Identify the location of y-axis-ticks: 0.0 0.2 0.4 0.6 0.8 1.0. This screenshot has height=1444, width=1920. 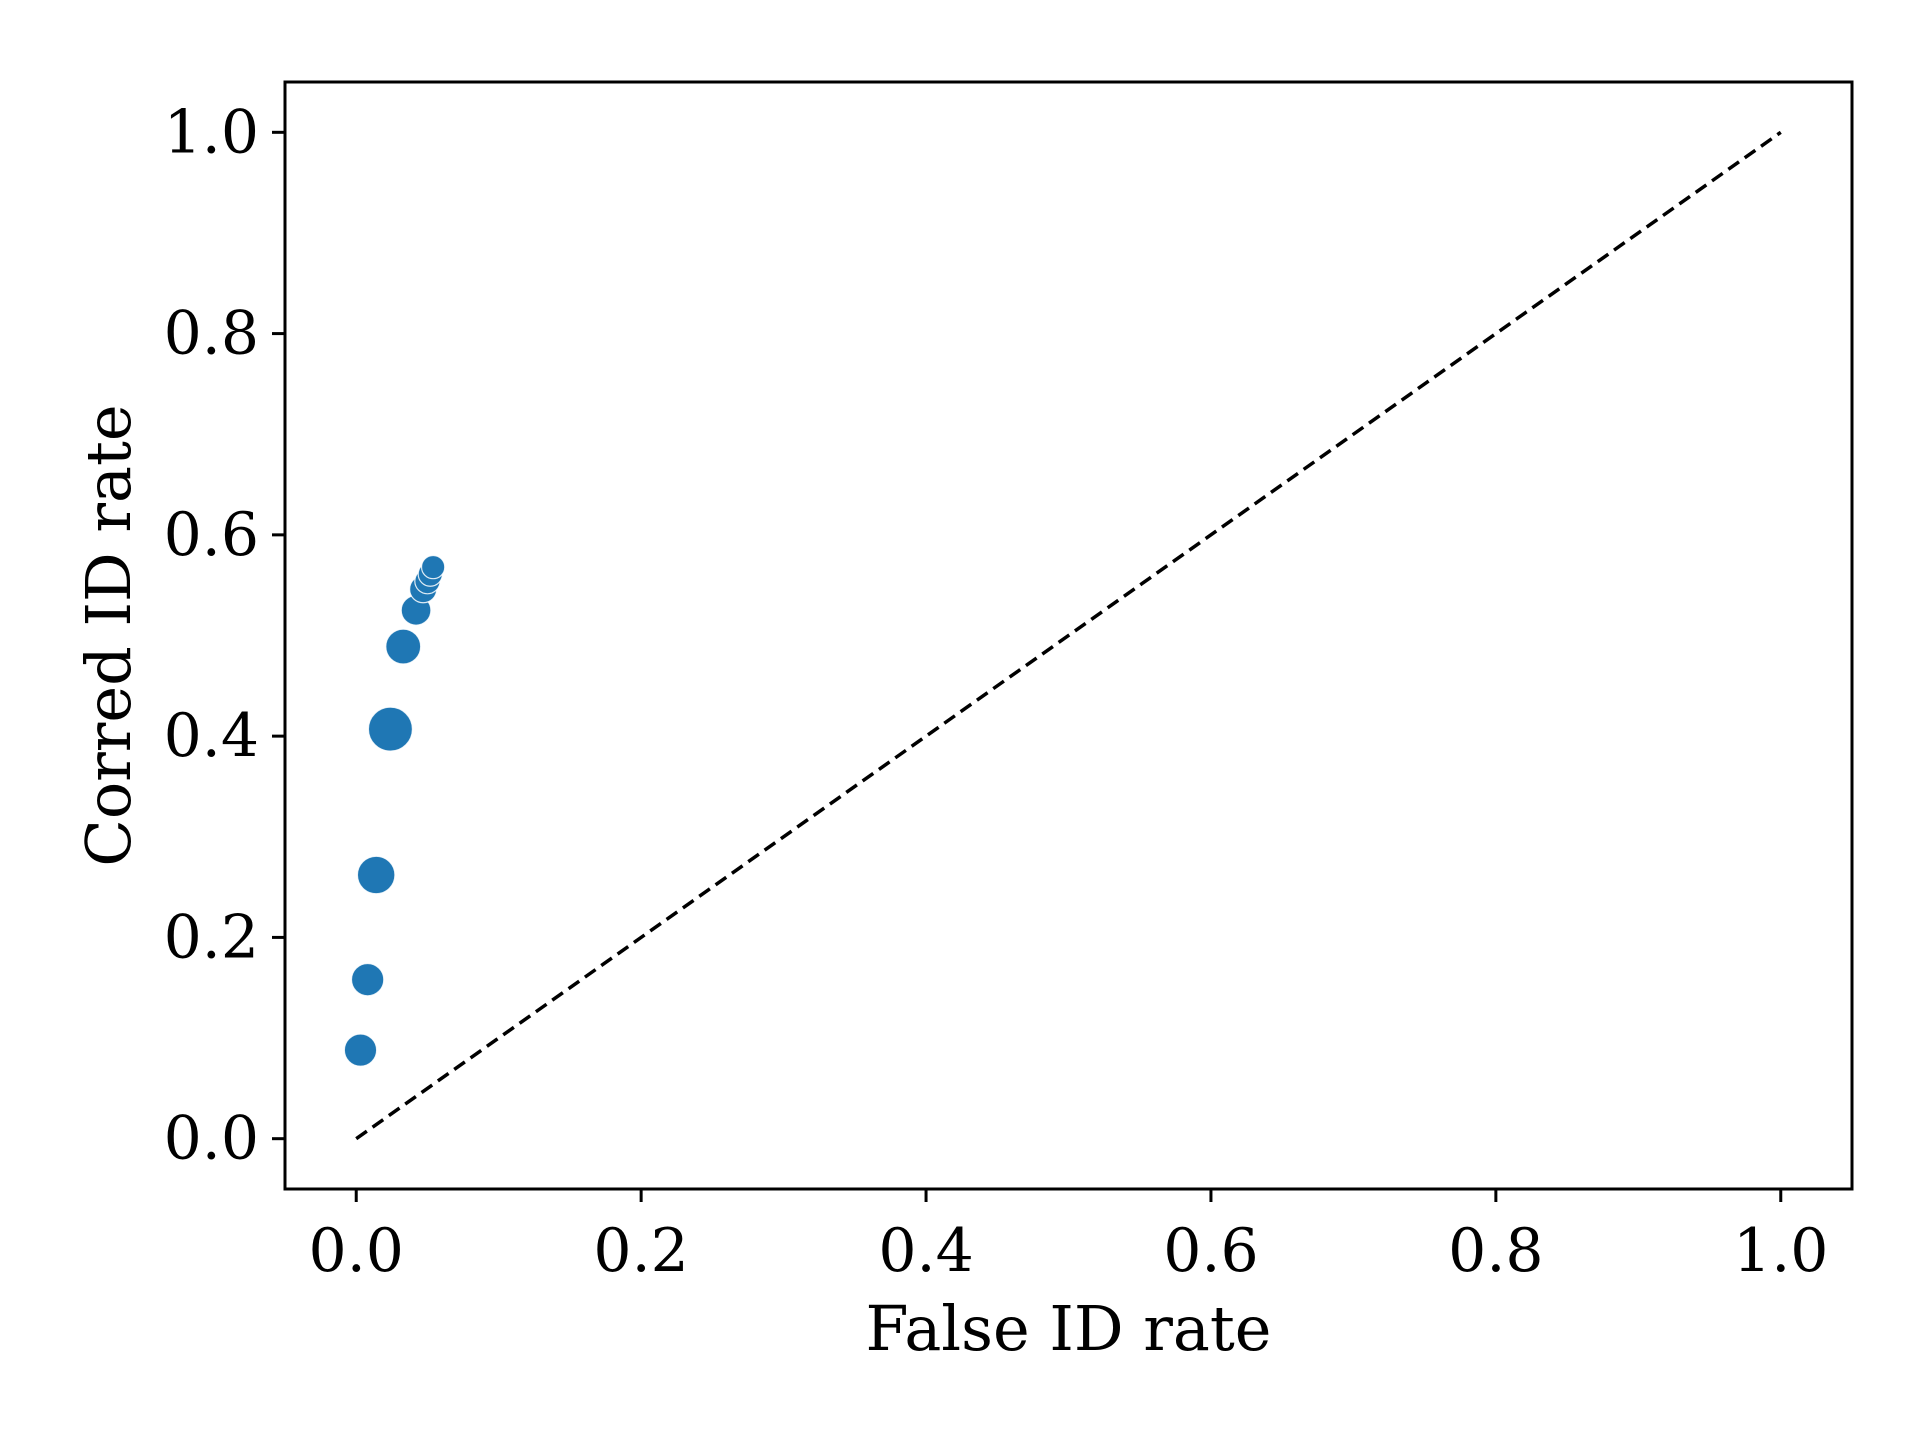
(224, 635).